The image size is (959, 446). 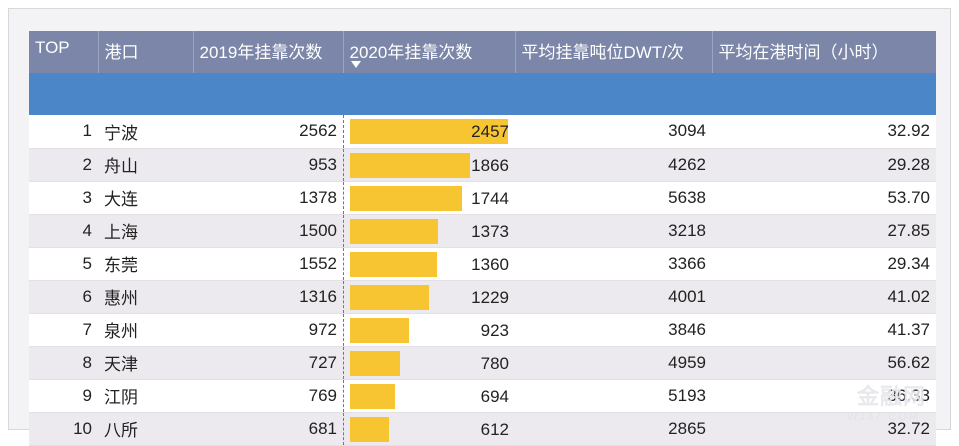 I want to click on avg-dwt-cell: 5638, so click(x=613, y=198).